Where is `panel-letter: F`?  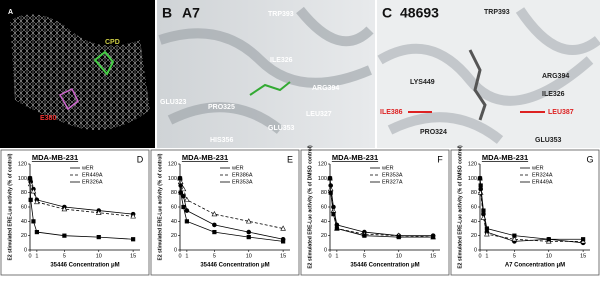 panel-letter: F is located at coordinates (440, 159).